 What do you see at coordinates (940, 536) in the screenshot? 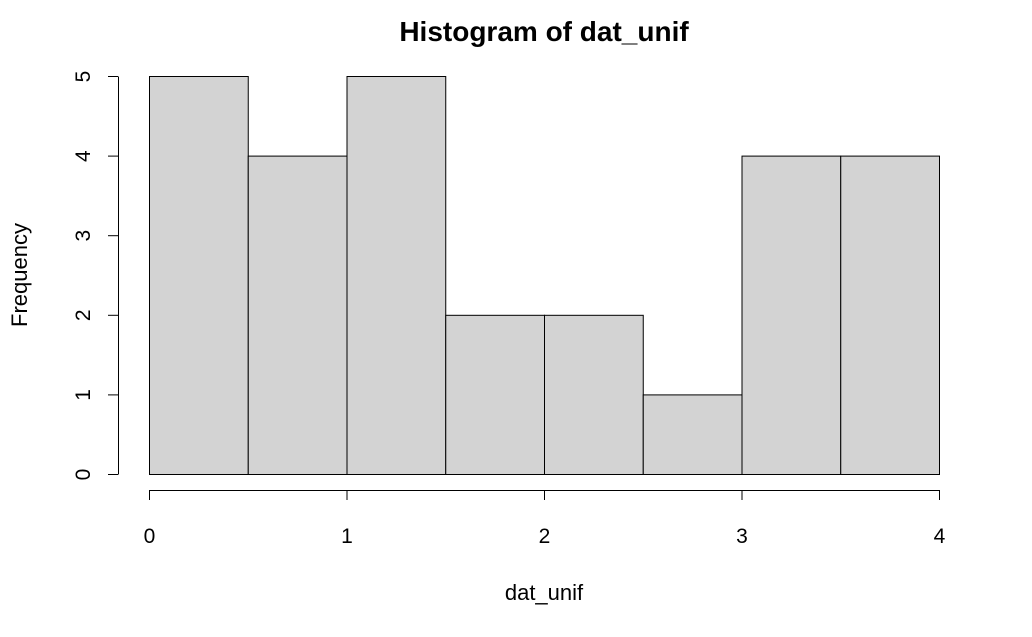
I see `x-tick-label: 4` at bounding box center [940, 536].